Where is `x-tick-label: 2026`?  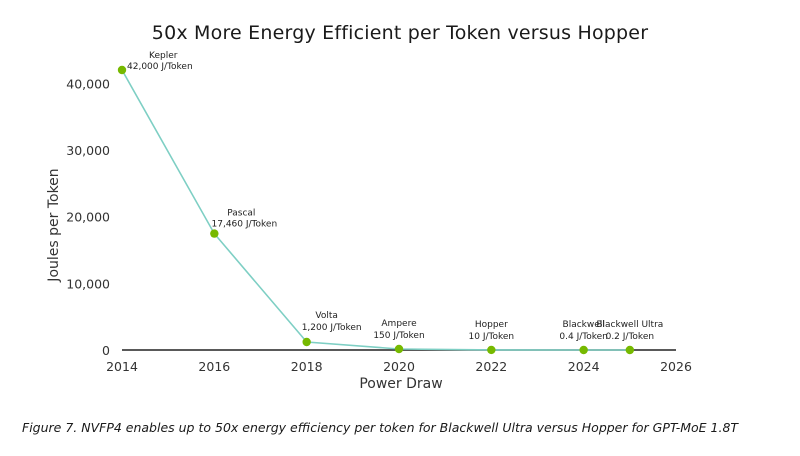 x-tick-label: 2026 is located at coordinates (676, 366).